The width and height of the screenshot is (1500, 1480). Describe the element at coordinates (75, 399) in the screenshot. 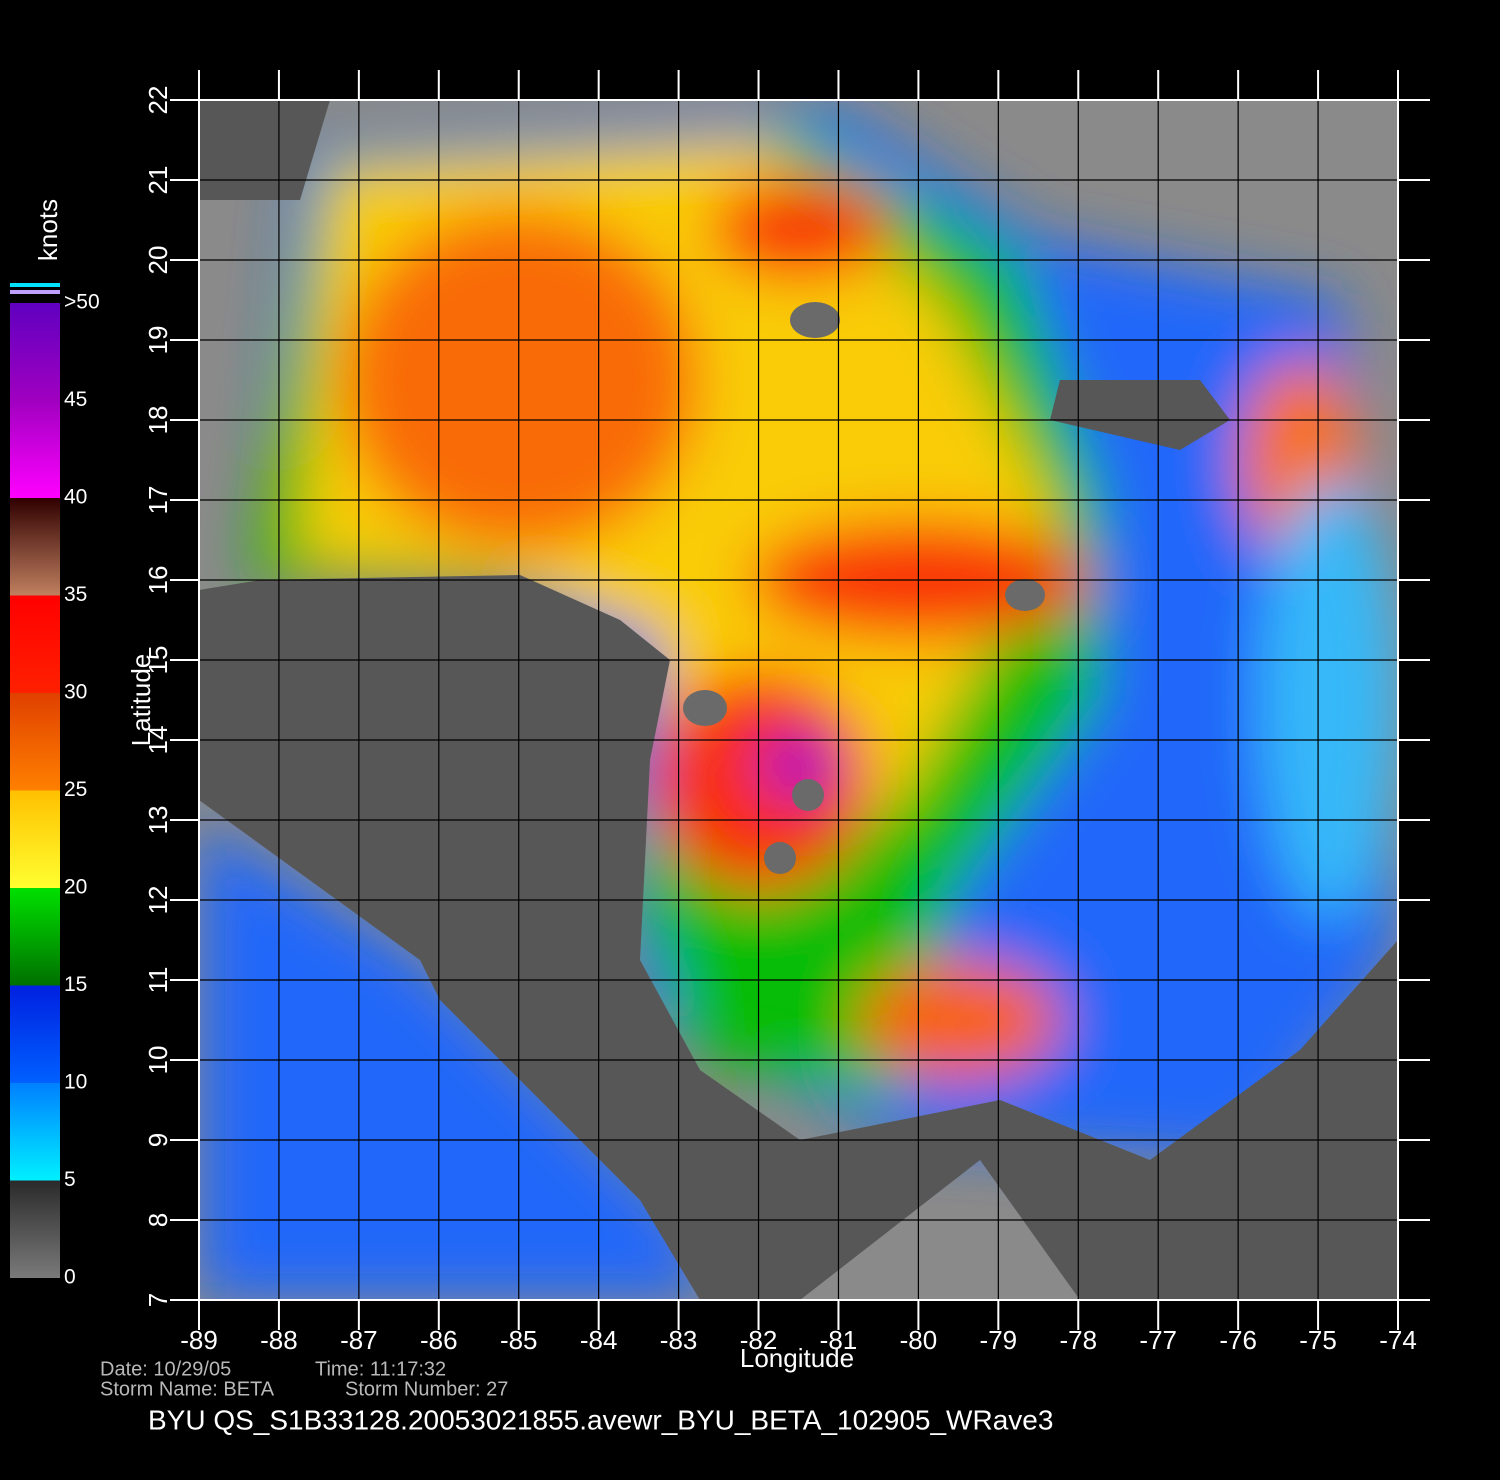

I see `colorbar-tick-label: 45` at that location.